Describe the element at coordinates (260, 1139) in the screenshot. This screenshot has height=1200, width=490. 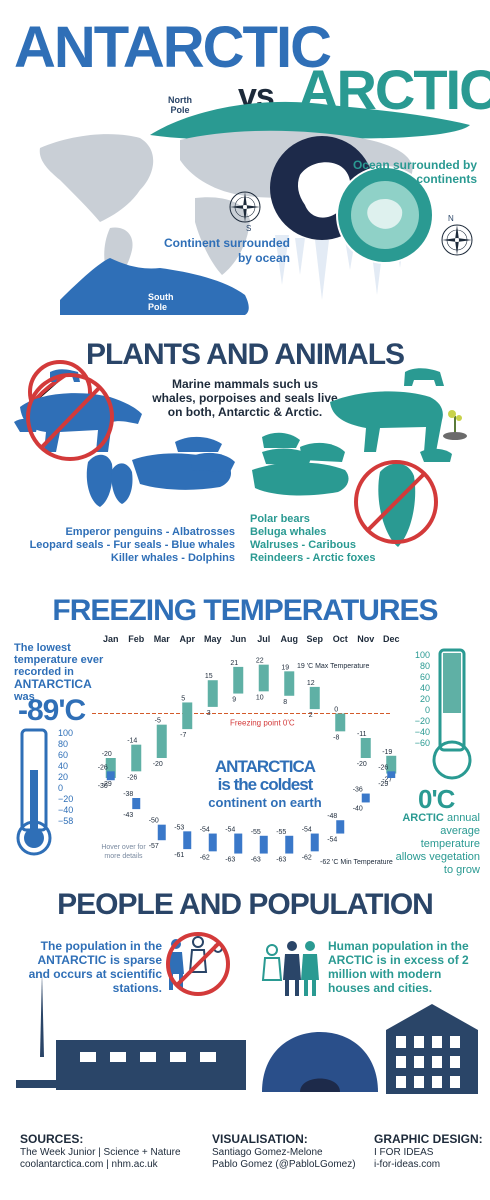
I see `vis-title: VISUALISATION:` at that location.